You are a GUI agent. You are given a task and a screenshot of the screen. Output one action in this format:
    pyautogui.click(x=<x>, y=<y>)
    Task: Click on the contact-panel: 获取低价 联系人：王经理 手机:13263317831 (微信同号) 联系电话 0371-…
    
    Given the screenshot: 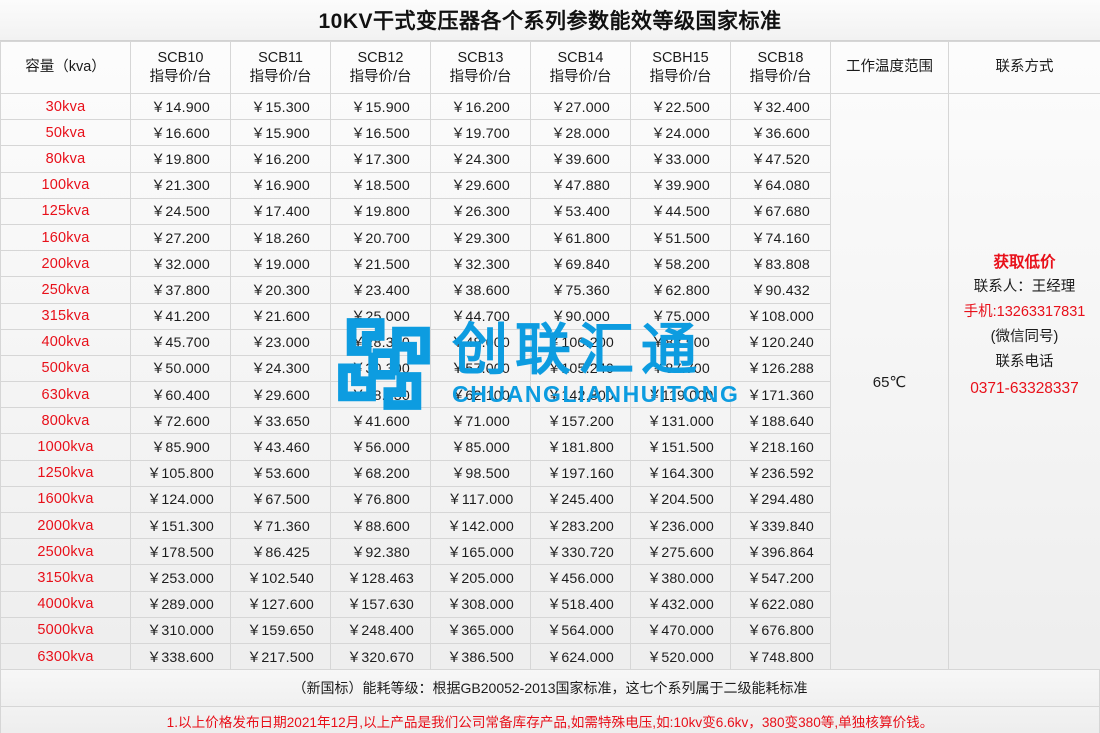 What is the action you would take?
    pyautogui.click(x=1024, y=381)
    